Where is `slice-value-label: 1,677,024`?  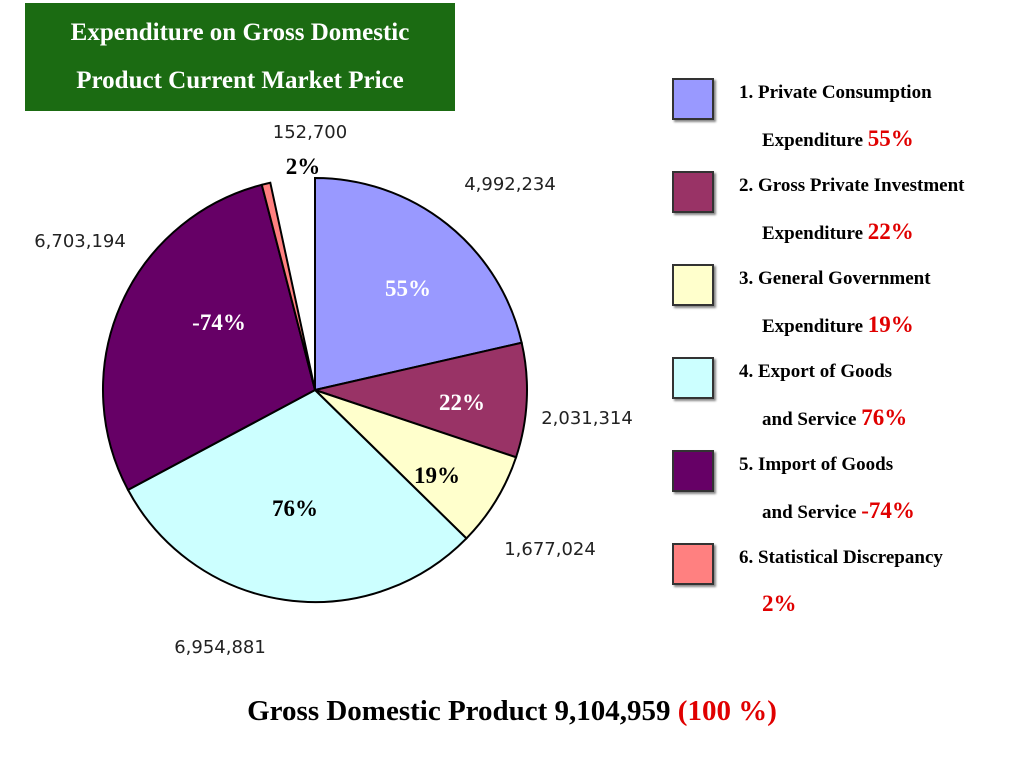 slice-value-label: 1,677,024 is located at coordinates (550, 549).